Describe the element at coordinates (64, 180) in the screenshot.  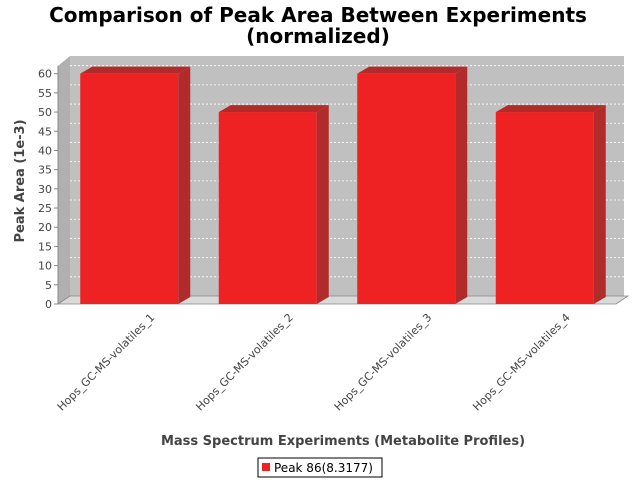
I see `left-wall` at that location.